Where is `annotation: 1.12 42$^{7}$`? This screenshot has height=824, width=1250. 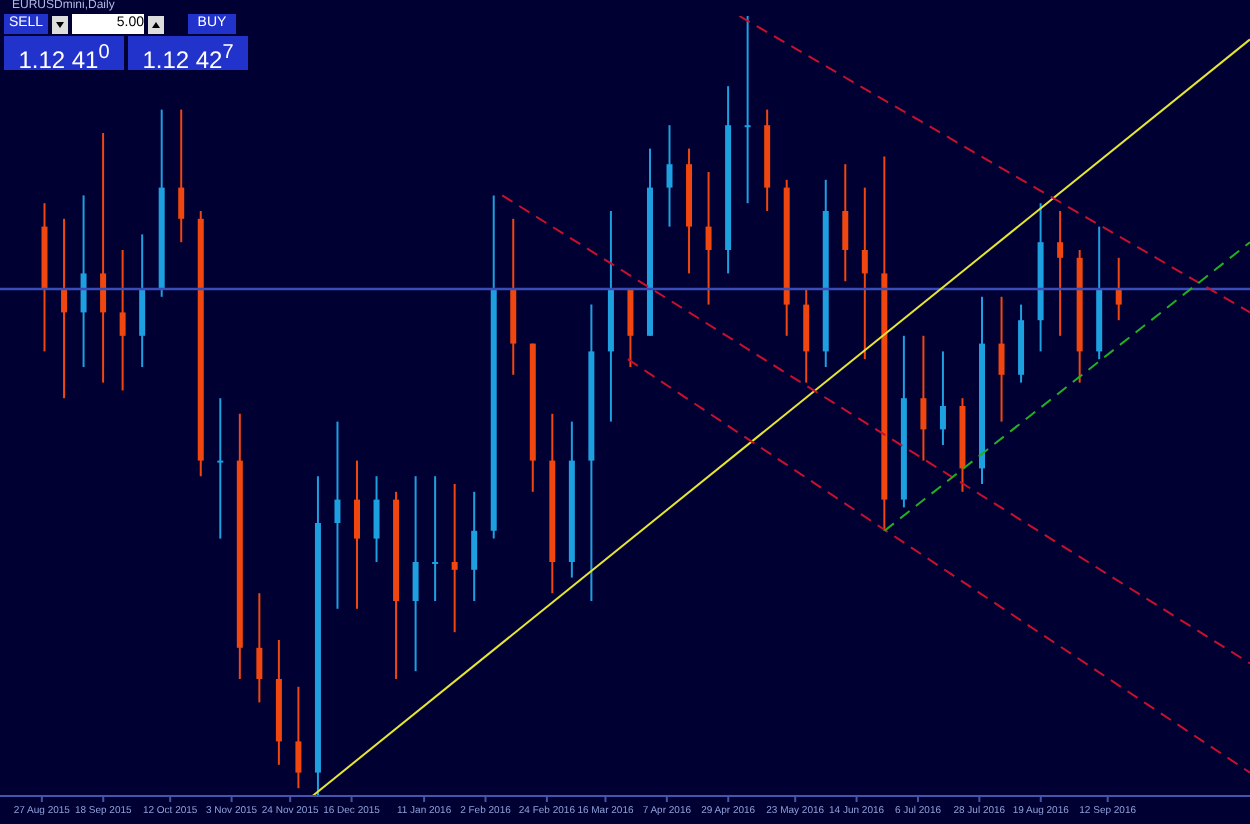 annotation: 1.12 42$^{7}$ is located at coordinates (188, 55).